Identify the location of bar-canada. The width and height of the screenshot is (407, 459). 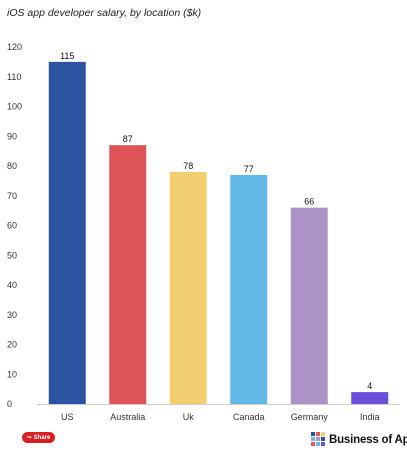
(249, 289).